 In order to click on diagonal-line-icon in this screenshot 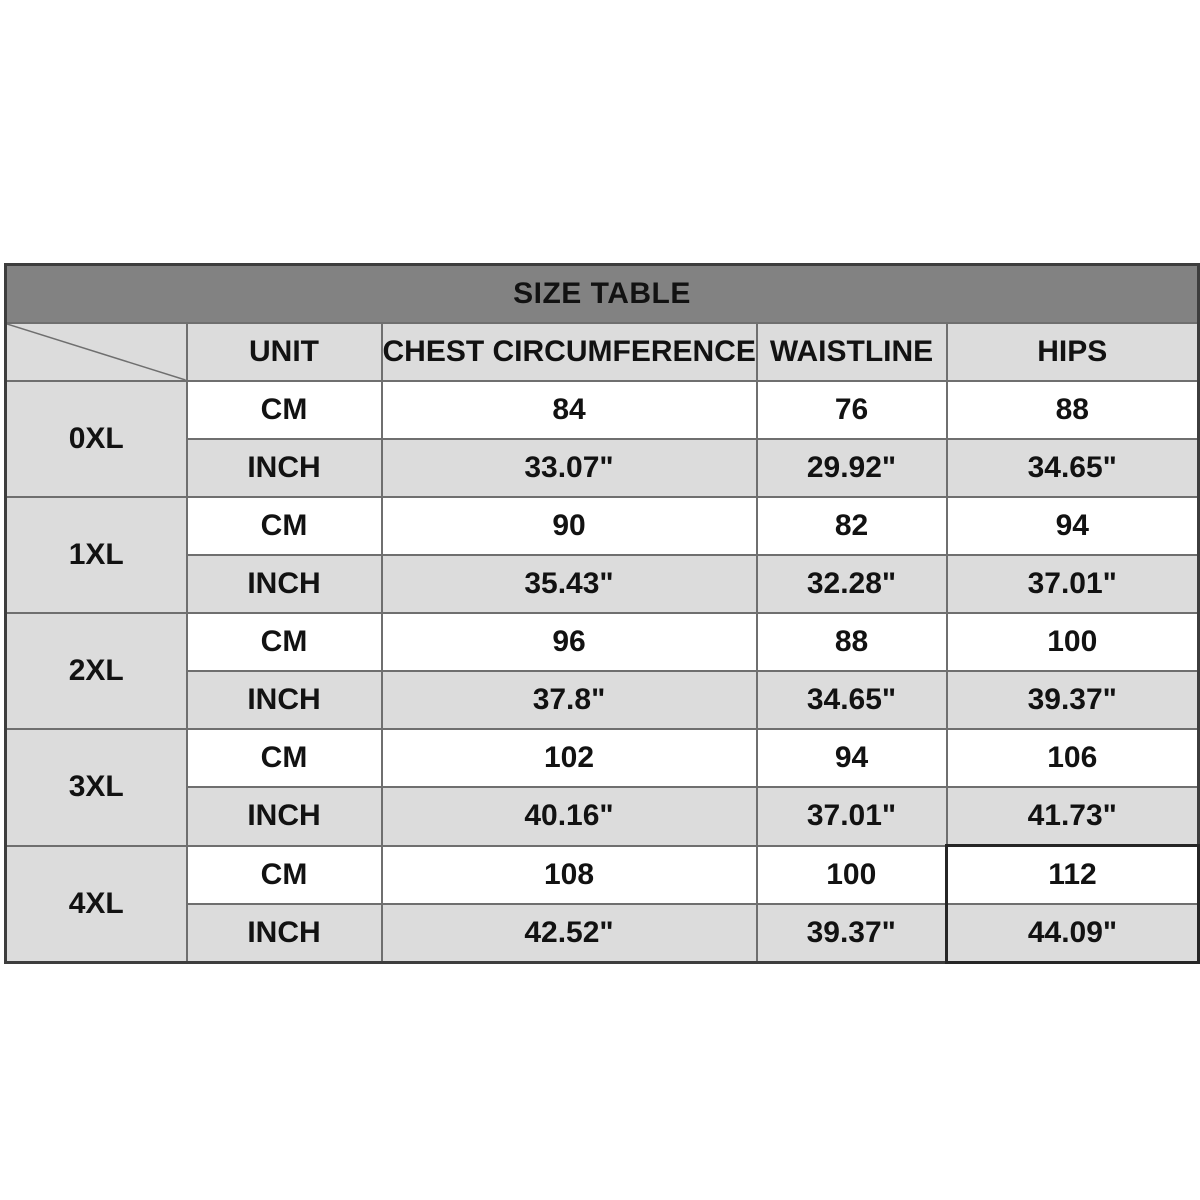, I will do `click(96, 352)`.